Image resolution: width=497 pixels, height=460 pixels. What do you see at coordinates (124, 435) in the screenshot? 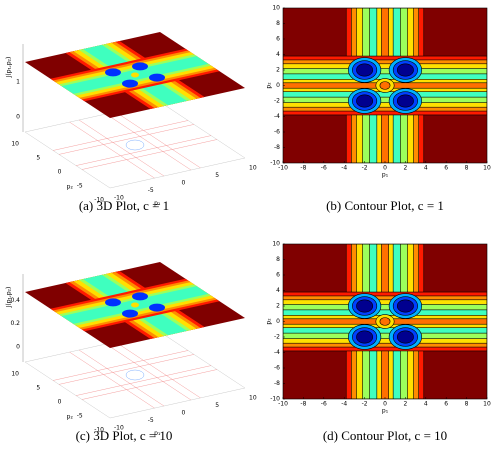
I see `caption: (c) 3D Plot, c = 10` at bounding box center [124, 435].